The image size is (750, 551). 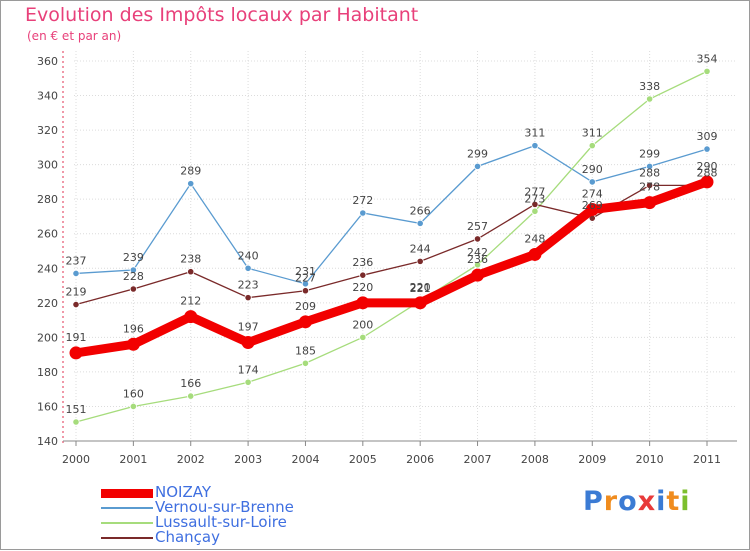 What do you see at coordinates (534, 133) in the screenshot?
I see `data-label-vernou-sur-brenne: 311` at bounding box center [534, 133].